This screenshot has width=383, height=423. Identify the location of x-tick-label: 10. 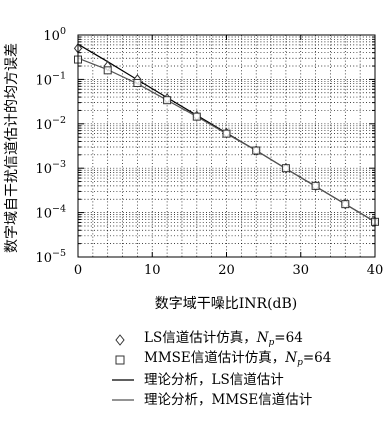
(152, 270).